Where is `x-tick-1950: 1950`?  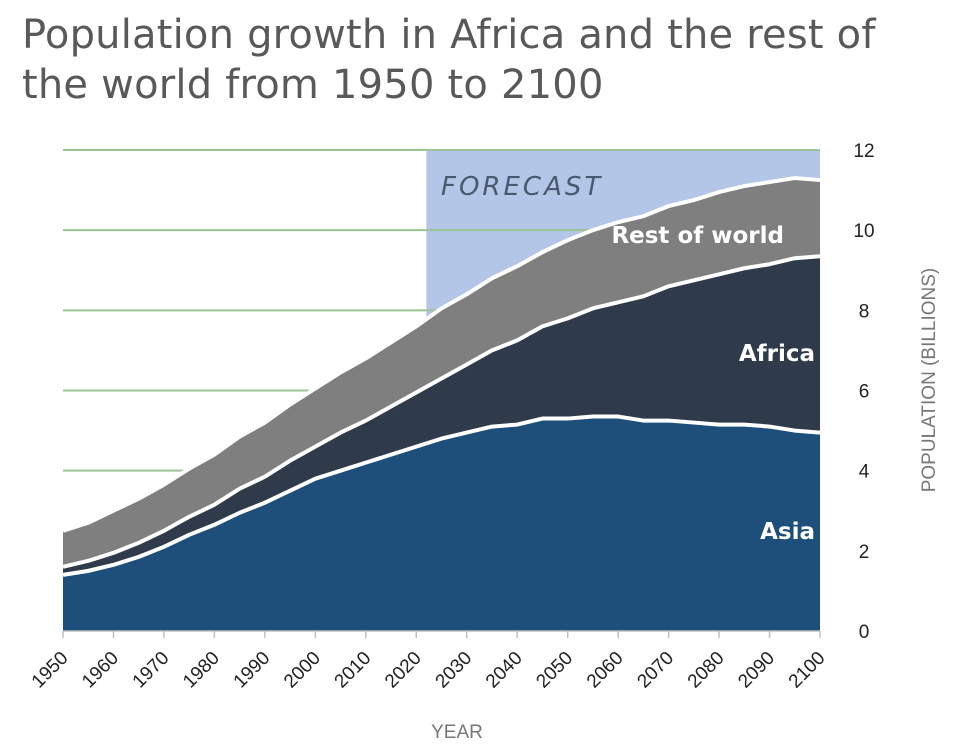 x-tick-1950: 1950 is located at coordinates (50, 670).